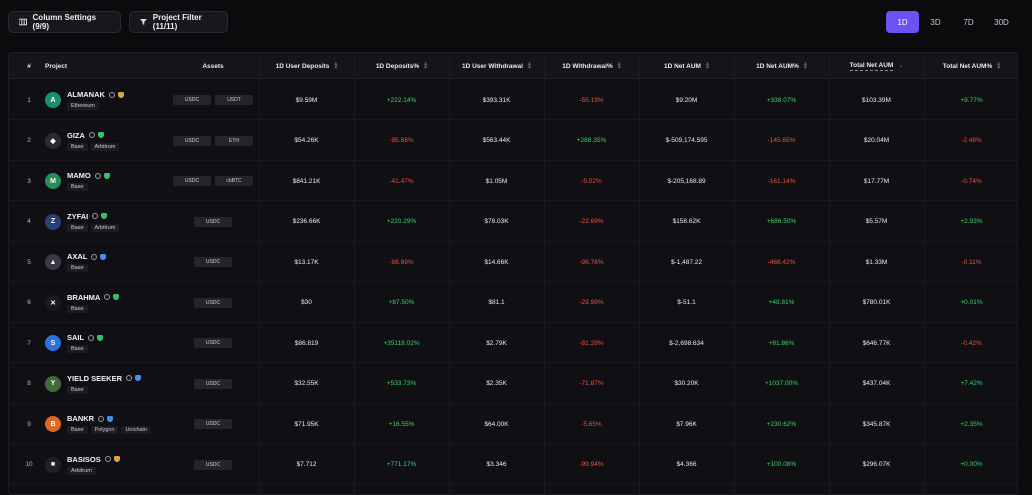  Describe the element at coordinates (234, 100) in the screenshot. I see `asset-badge: USDT` at that location.